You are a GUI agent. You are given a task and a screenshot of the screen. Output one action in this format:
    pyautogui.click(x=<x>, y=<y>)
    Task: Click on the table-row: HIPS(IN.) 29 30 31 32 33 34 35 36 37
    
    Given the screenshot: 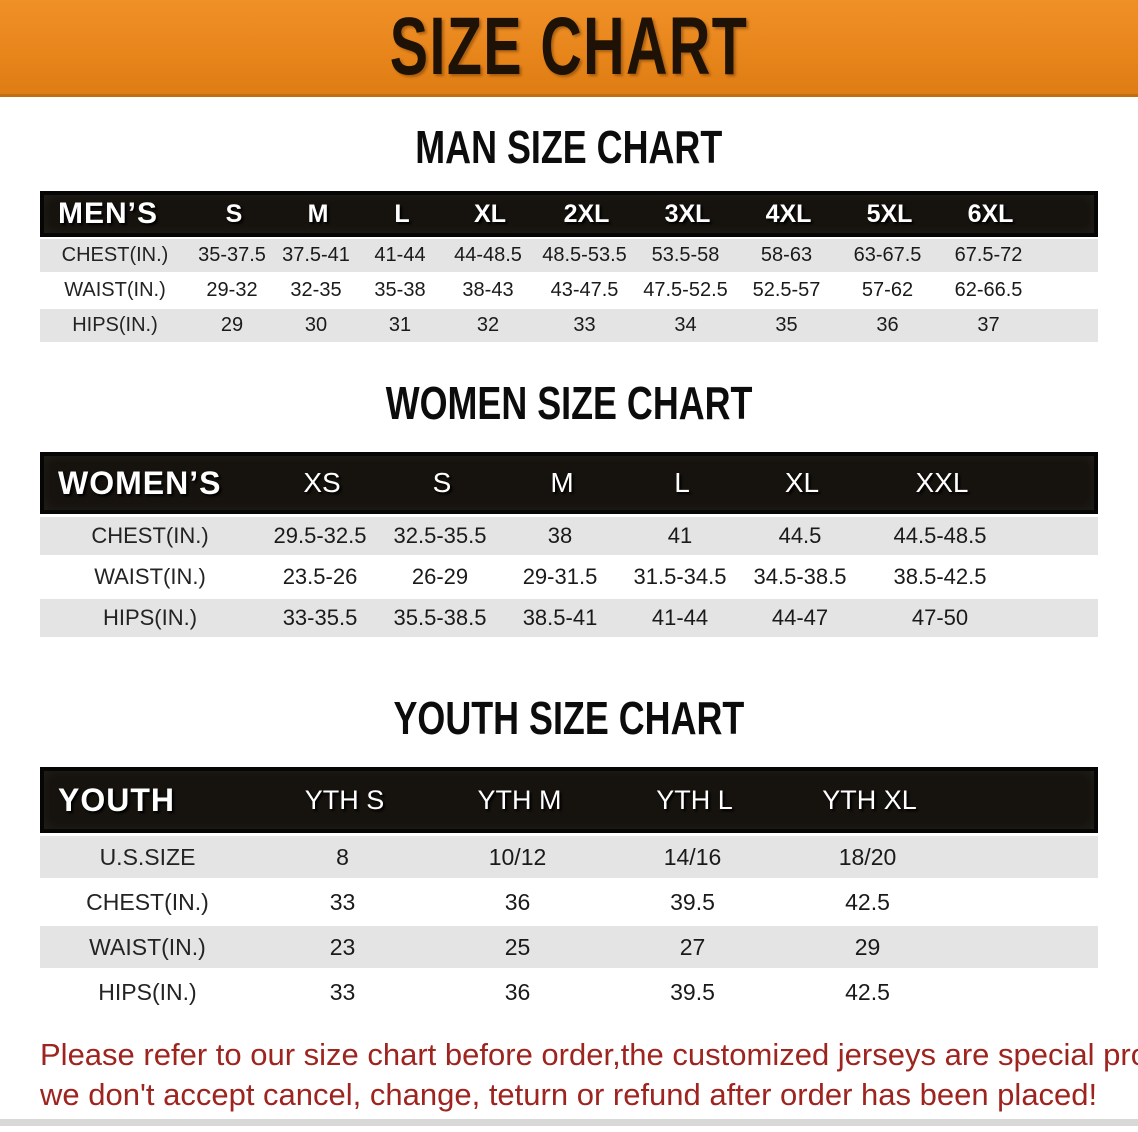 What is the action you would take?
    pyautogui.click(x=569, y=325)
    